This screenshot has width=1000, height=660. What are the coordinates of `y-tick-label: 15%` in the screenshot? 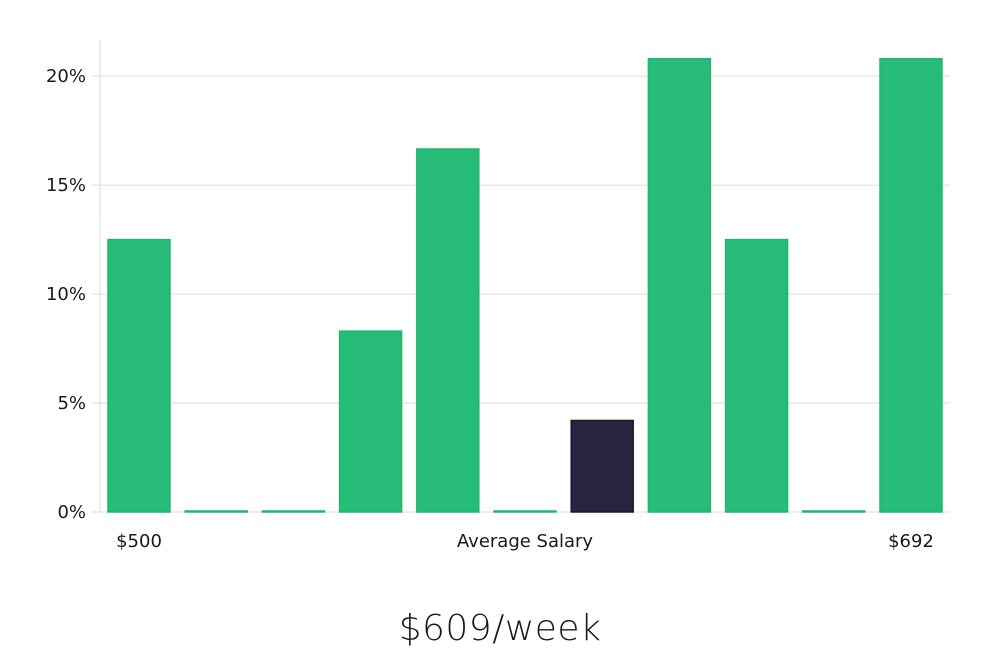 It's located at (66, 185).